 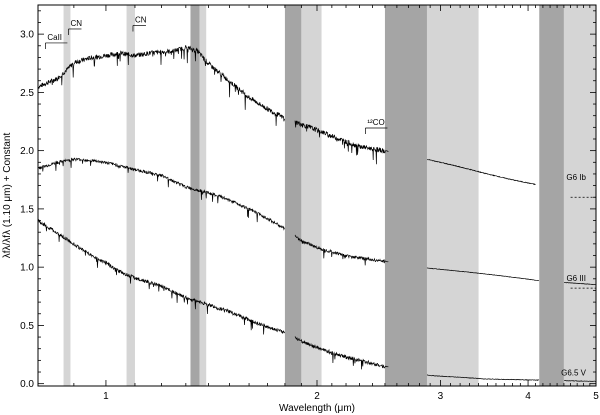 I want to click on series-label: G6 Ib, so click(x=576, y=177).